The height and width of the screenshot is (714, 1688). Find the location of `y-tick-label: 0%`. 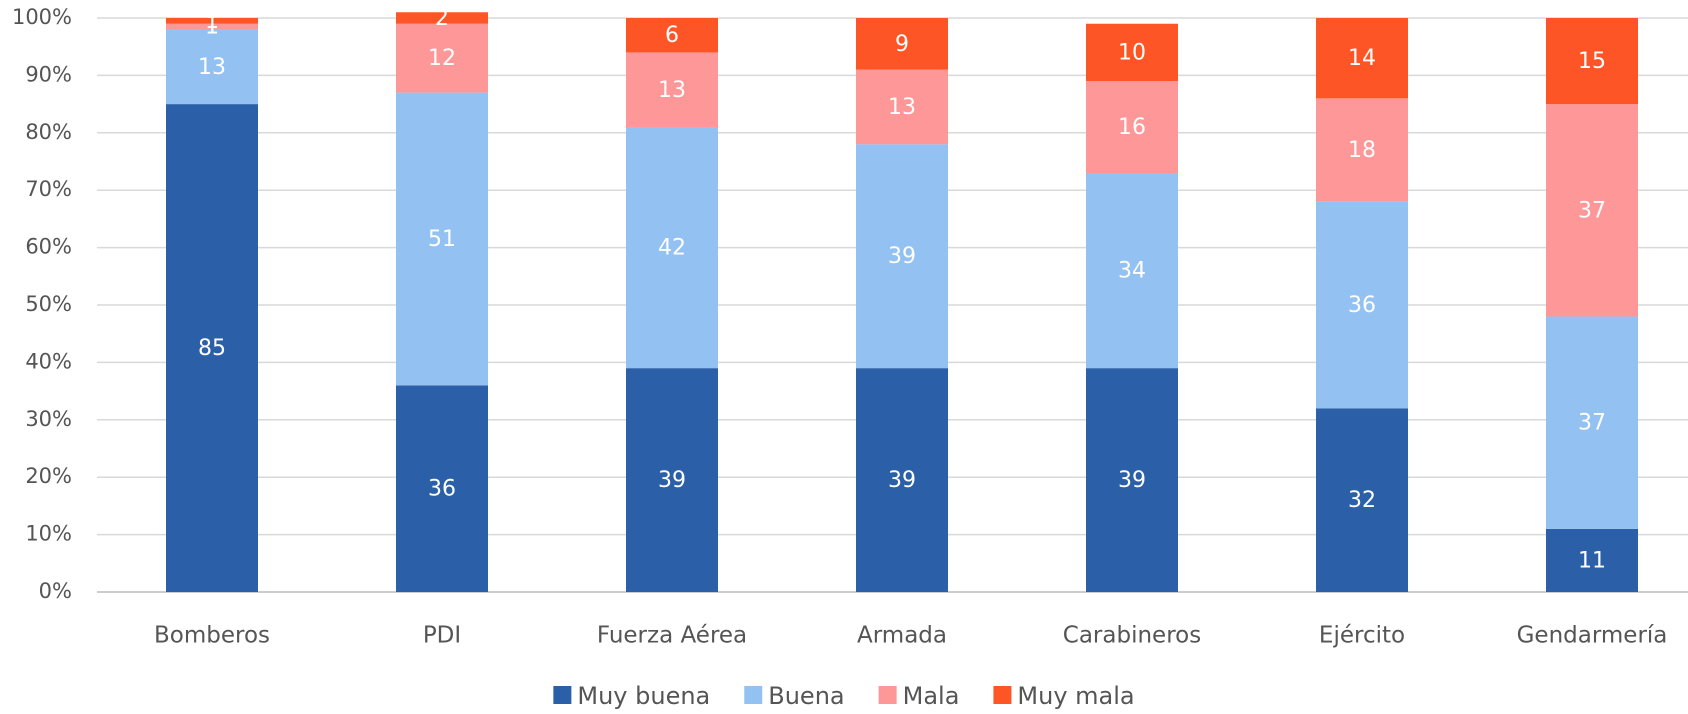

y-tick-label: 0% is located at coordinates (55, 591).